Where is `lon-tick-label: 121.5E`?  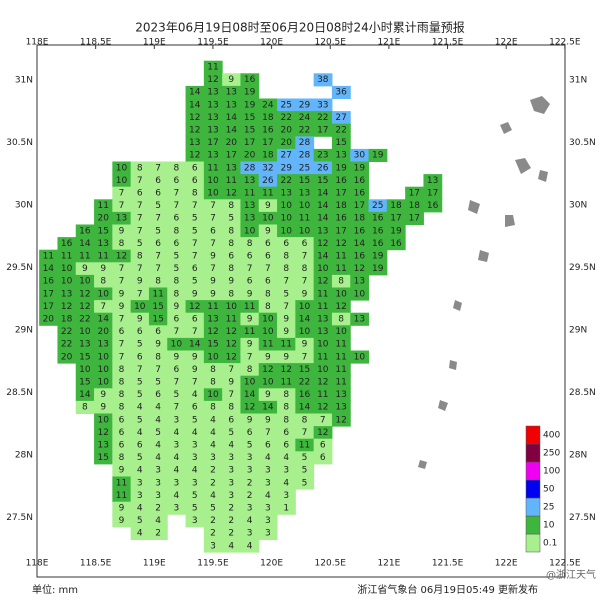
lon-tick-label: 121.5E is located at coordinates (448, 564).